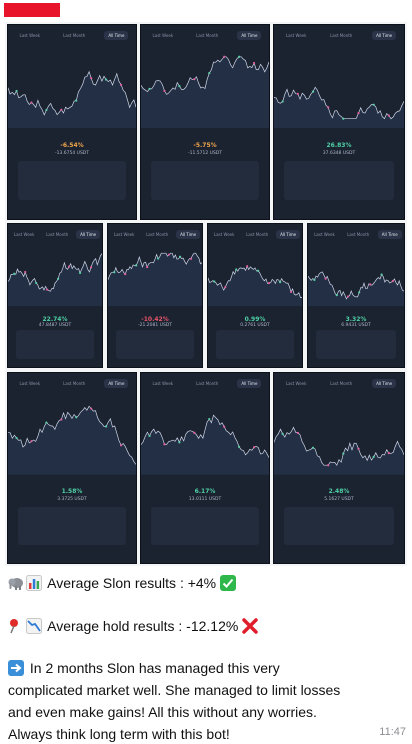 This screenshot has width=412, height=744. Describe the element at coordinates (32, 10) in the screenshot. I see `sender-name-redacted` at that location.